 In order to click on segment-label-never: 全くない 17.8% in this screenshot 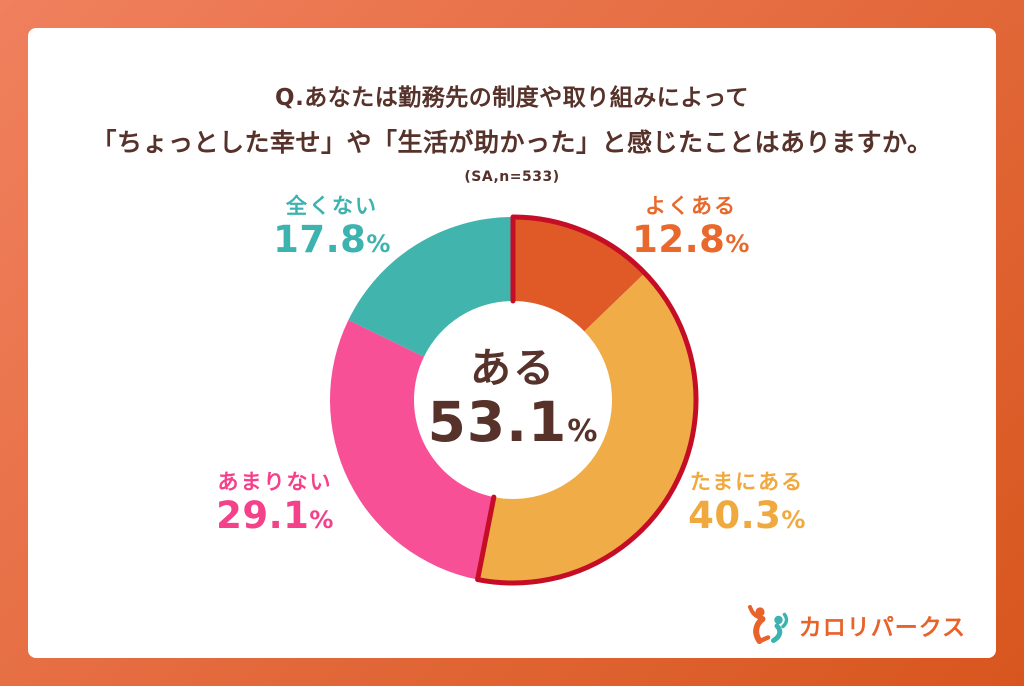, I will do `click(332, 227)`.